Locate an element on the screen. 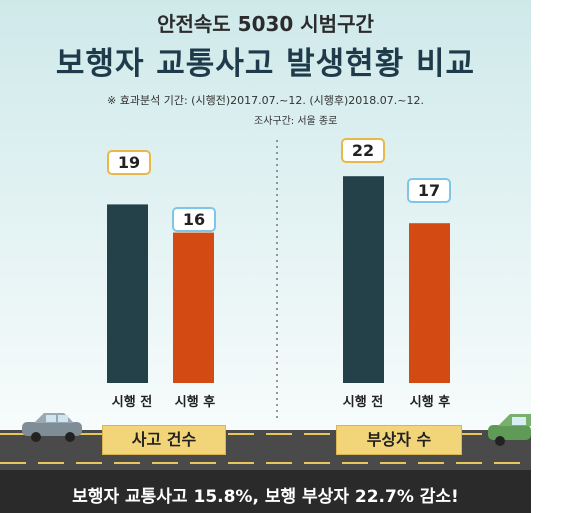  value-label-g1-before: 19 is located at coordinates (129, 162).